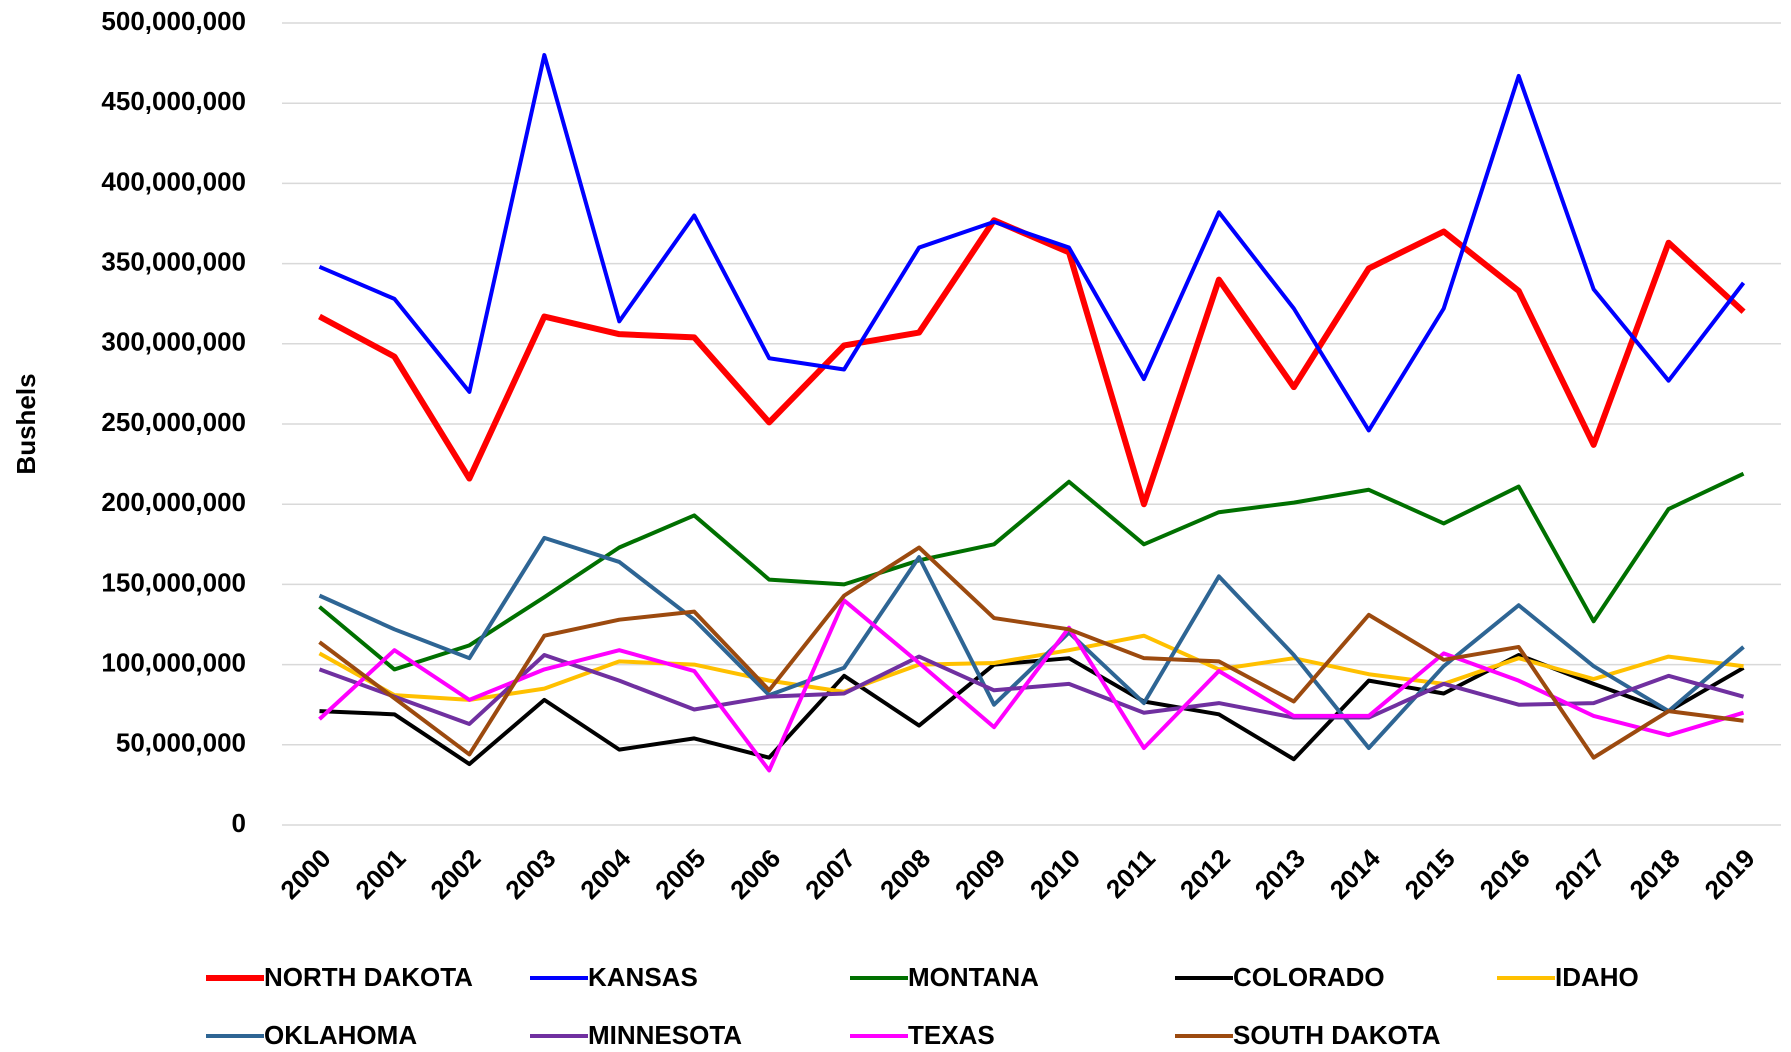  Describe the element at coordinates (173, 101) in the screenshot. I see `y-tick-label: 450,000,000` at that location.